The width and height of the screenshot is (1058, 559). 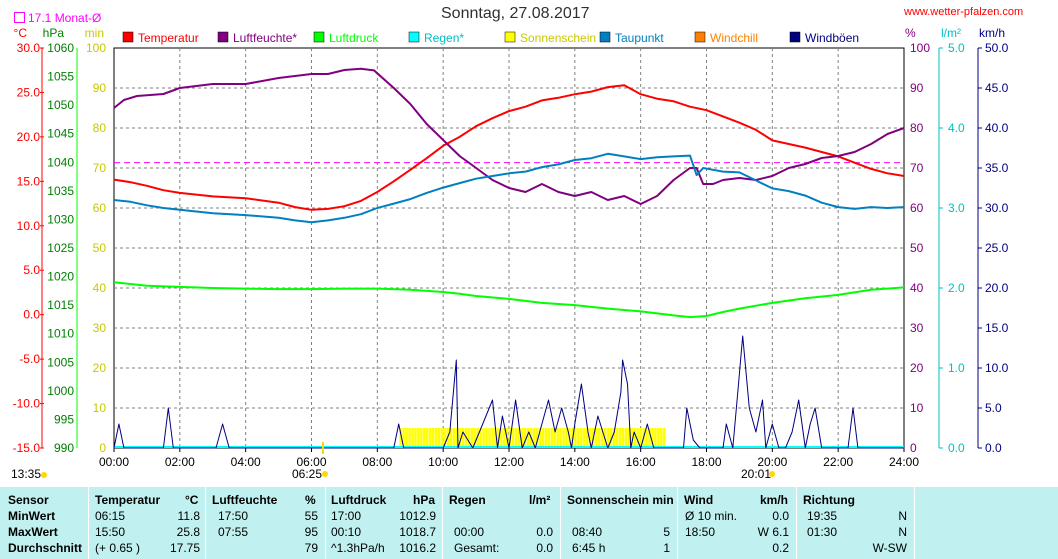 I want to click on table-cell-temp-time: 06:15, so click(x=110, y=516).